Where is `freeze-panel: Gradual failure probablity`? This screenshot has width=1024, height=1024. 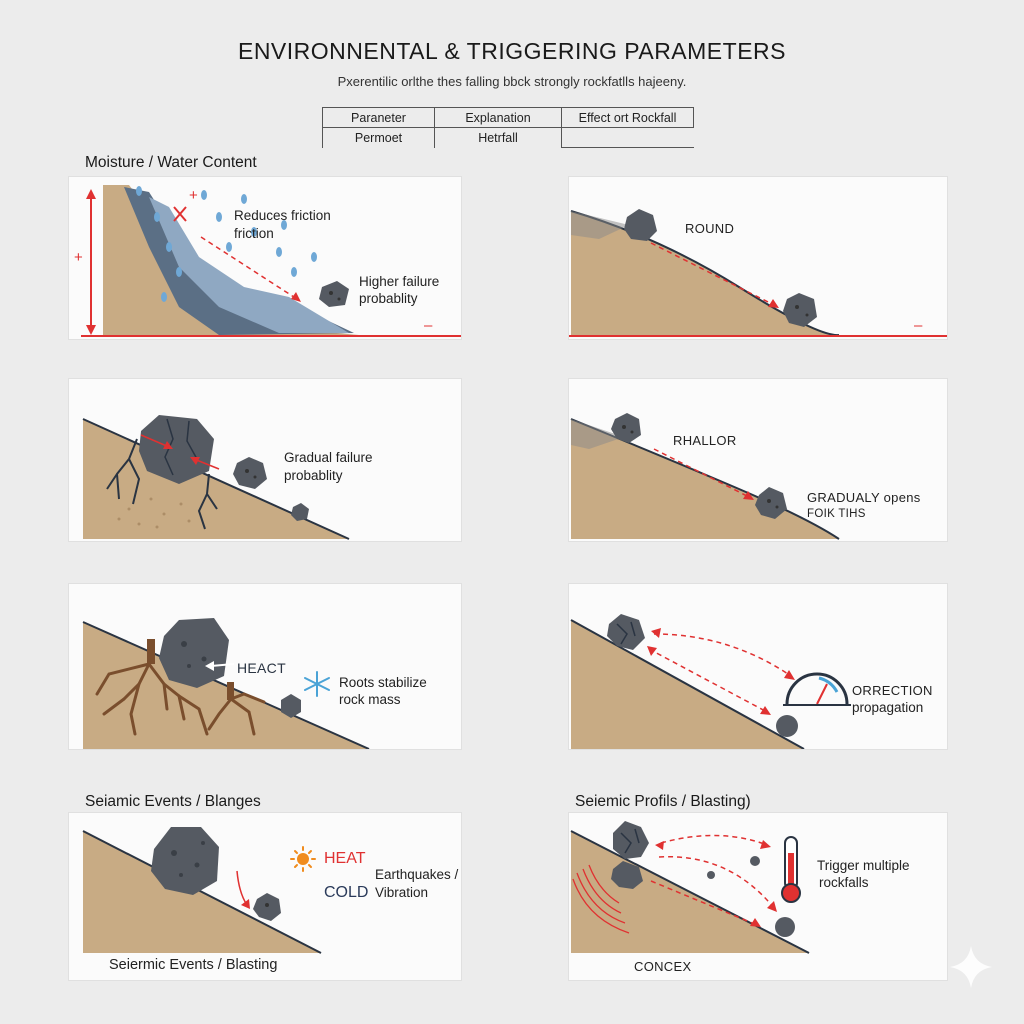 freeze-panel: Gradual failure probablity is located at coordinates (265, 460).